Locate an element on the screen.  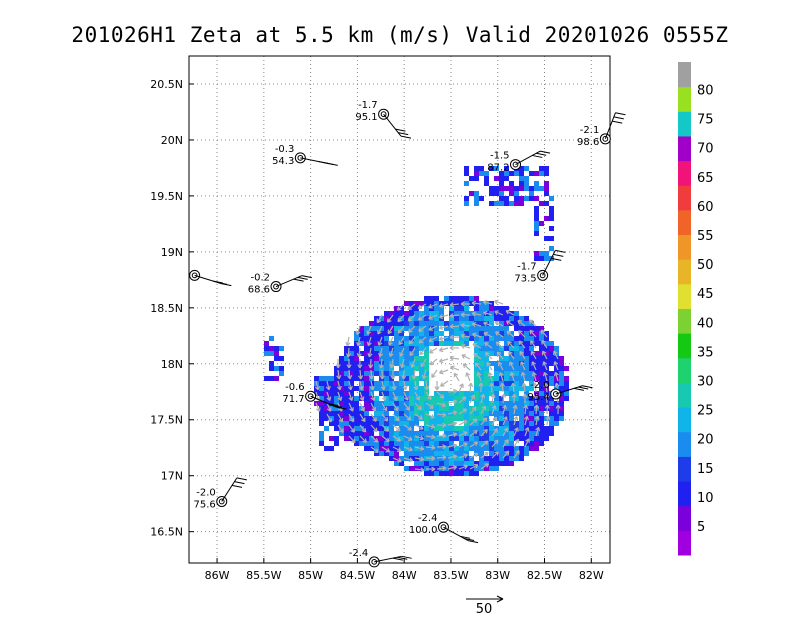
obs-value-bottom: 95.1 is located at coordinates (366, 117).